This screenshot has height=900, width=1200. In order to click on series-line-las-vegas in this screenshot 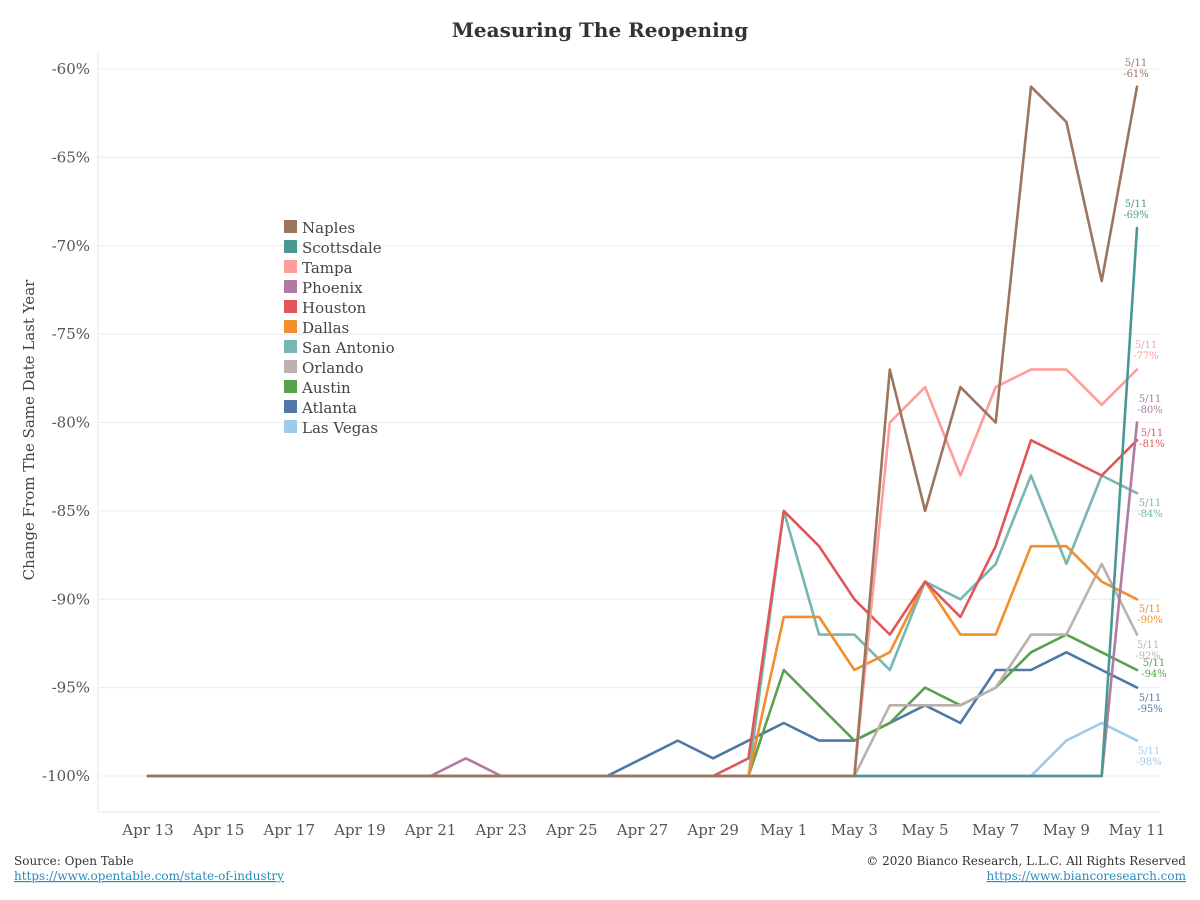, I will do `click(642, 749)`.